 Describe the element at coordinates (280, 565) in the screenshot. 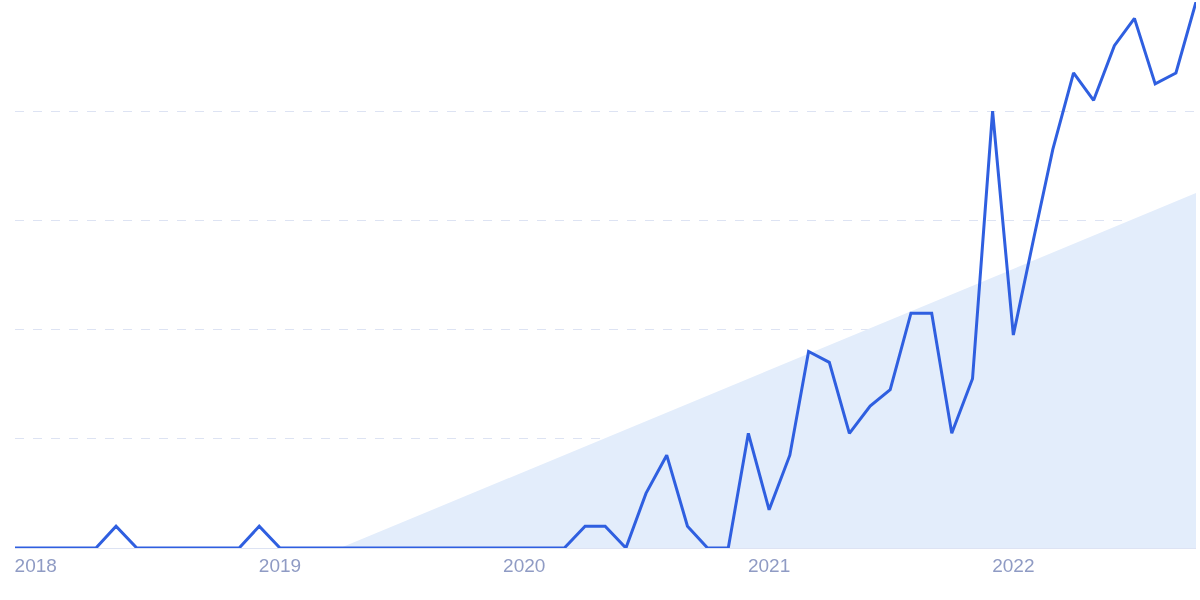

I see `x-tick-label: 2019` at that location.